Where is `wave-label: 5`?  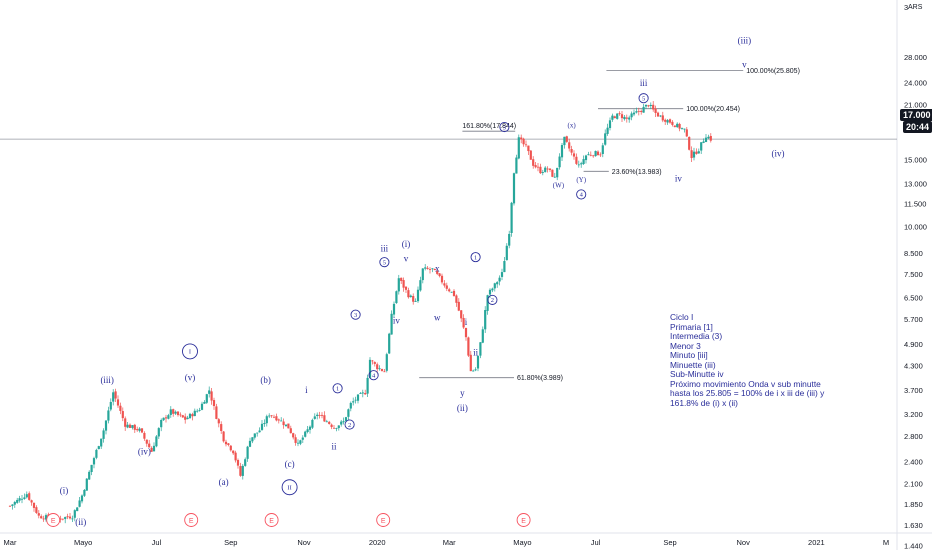 wave-label: 5 is located at coordinates (643, 98).